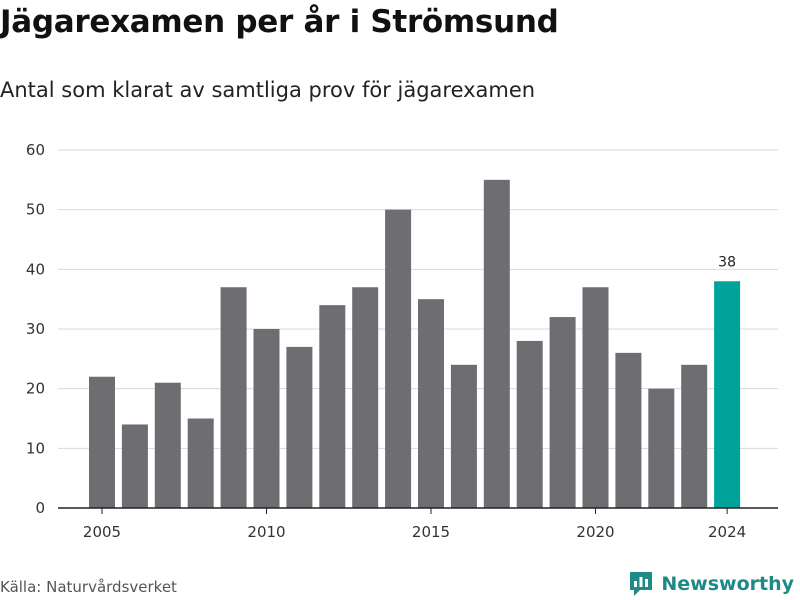 This screenshot has width=800, height=600. What do you see at coordinates (35, 389) in the screenshot?
I see `y-tick-label: 20` at bounding box center [35, 389].